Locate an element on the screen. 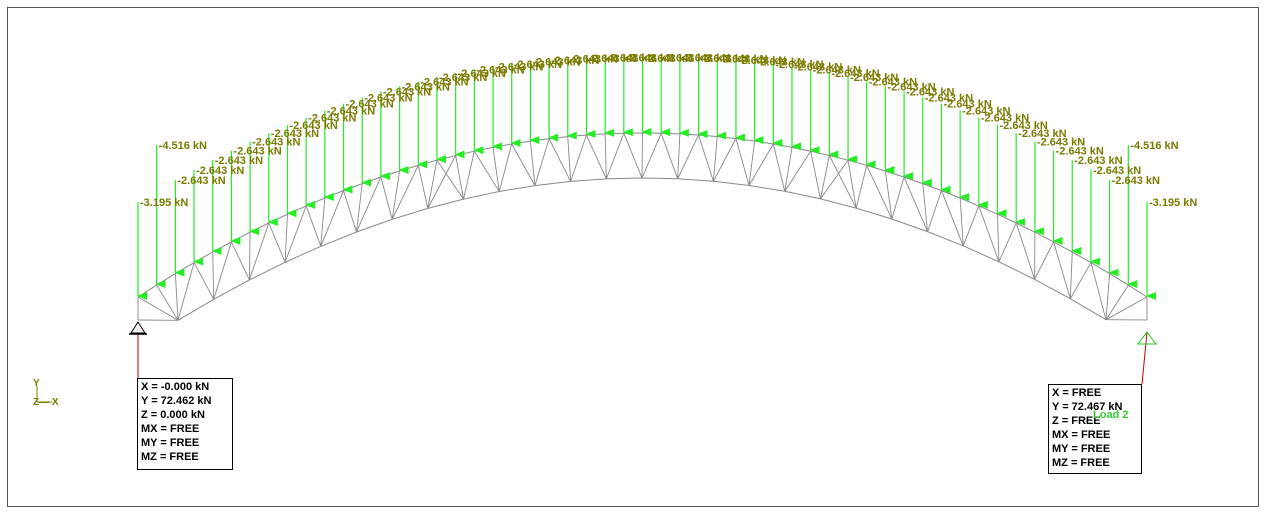  reaction-leaders is located at coordinates (642, 353).